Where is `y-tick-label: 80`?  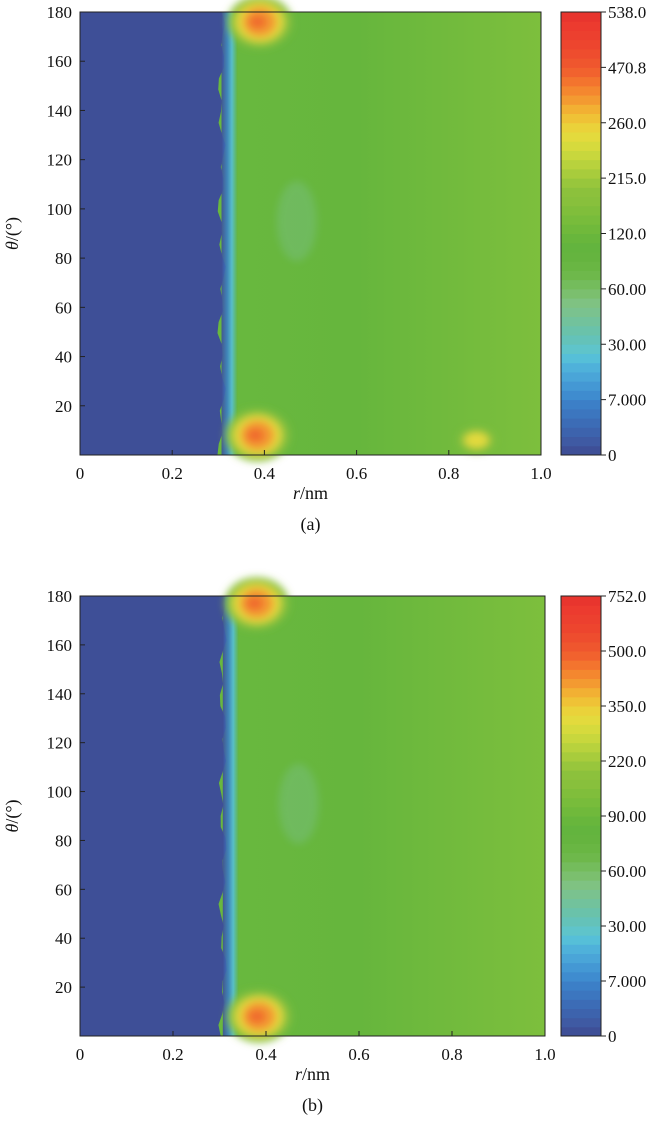 y-tick-label: 80 is located at coordinates (63, 840).